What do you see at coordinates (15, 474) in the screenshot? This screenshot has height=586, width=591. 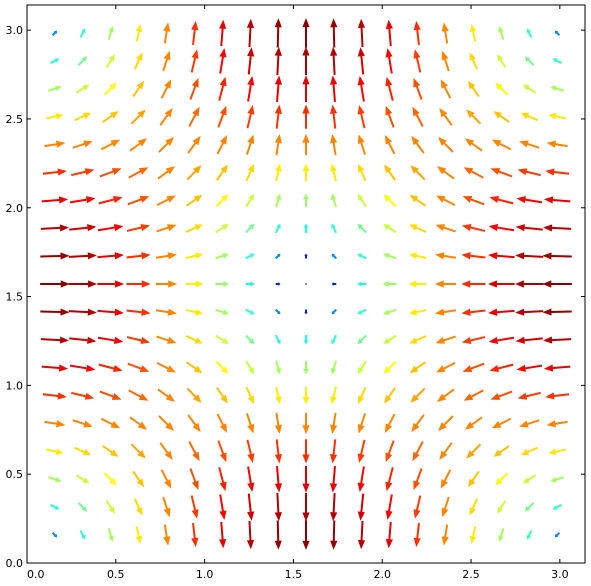 I see `y-tick-label: 0.5` at bounding box center [15, 474].